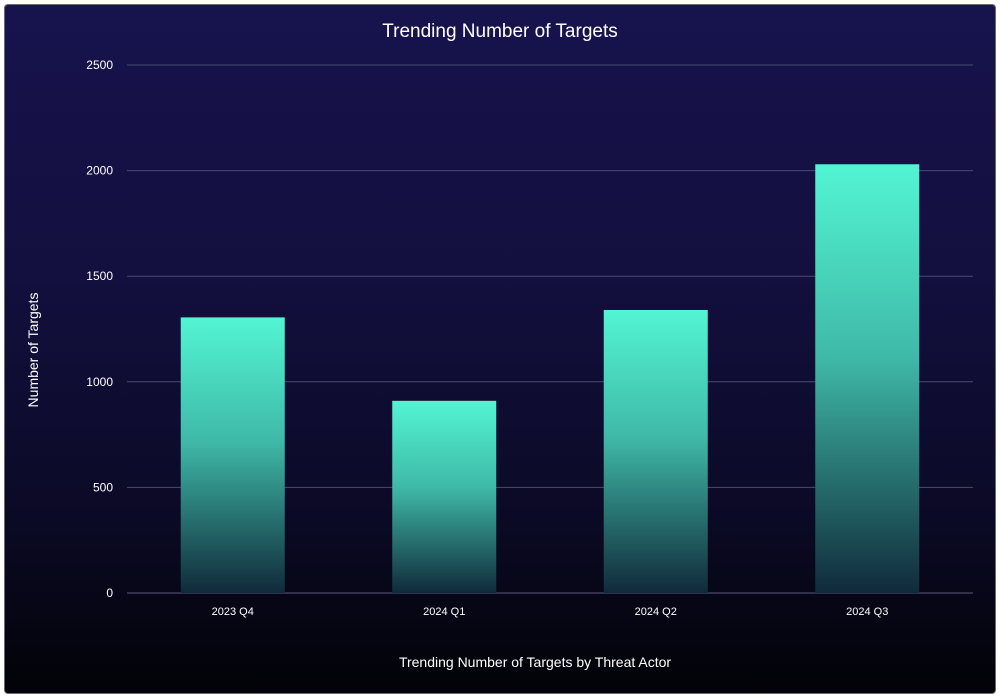  What do you see at coordinates (655, 451) in the screenshot?
I see `bar-2024-q2` at bounding box center [655, 451].